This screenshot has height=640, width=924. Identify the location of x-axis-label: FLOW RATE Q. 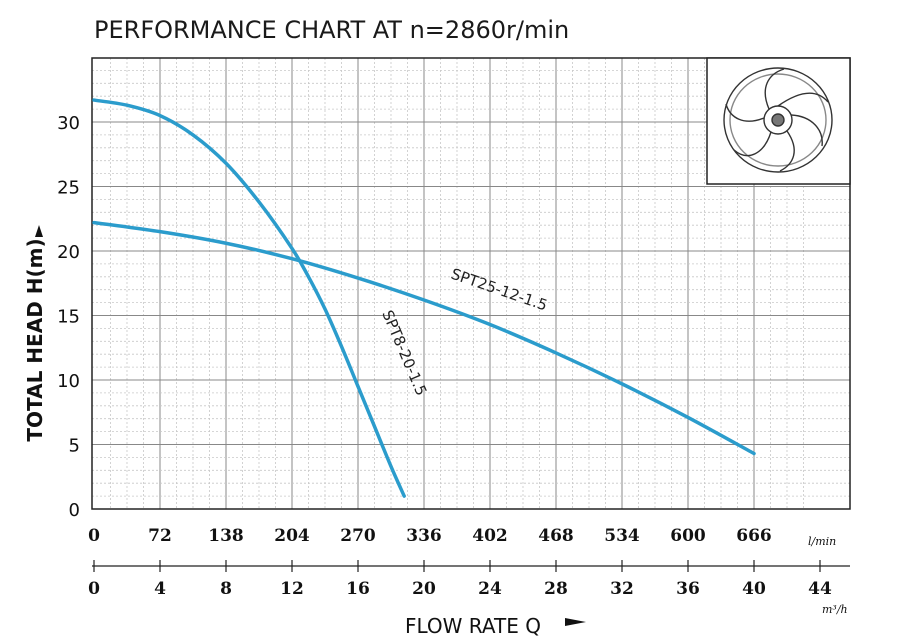
(473, 626).